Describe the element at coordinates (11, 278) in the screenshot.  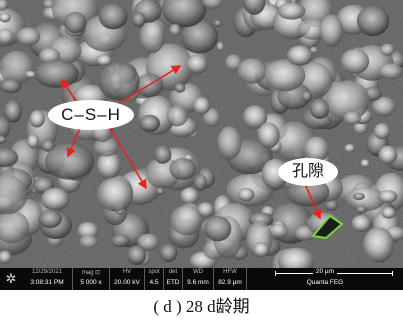
I see `fei-logo-icon: ✲` at that location.